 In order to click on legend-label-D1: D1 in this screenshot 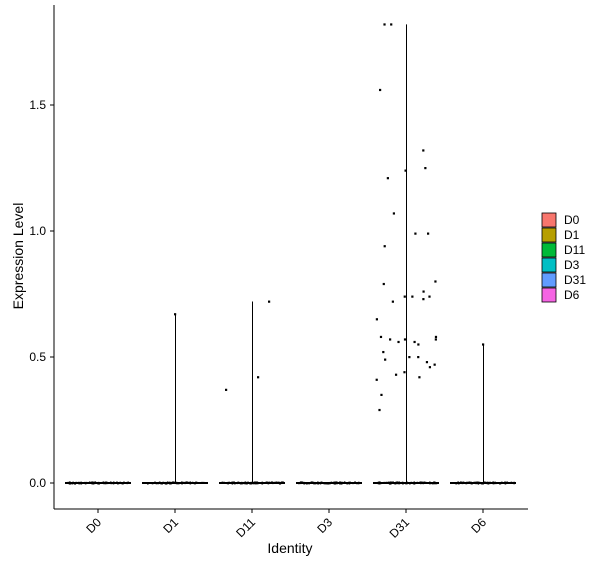, I will do `click(572, 235)`.